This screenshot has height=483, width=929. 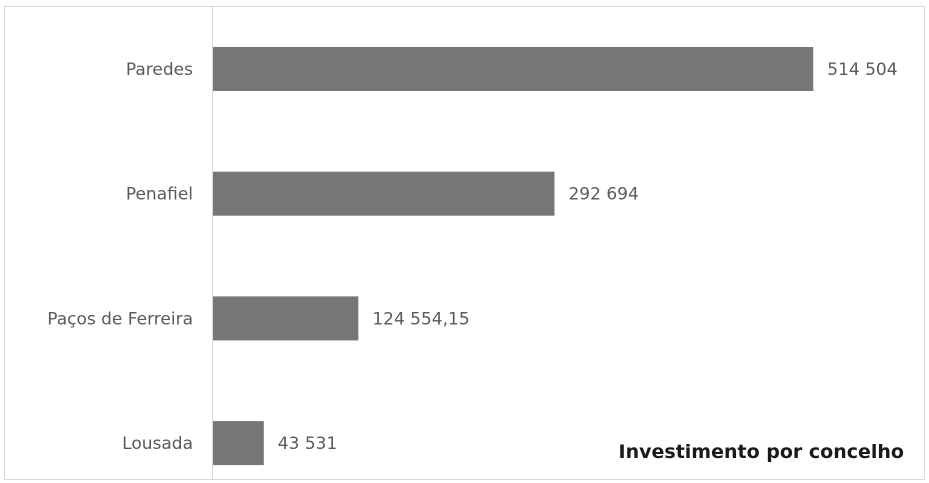 What do you see at coordinates (157, 444) in the screenshot?
I see `category-label: Lousada` at bounding box center [157, 444].